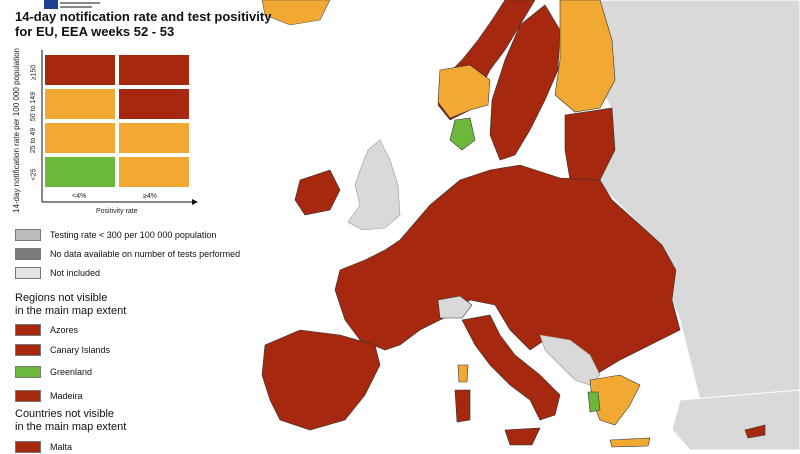  What do you see at coordinates (462, 134) in the screenshot?
I see `denmark-region` at bounding box center [462, 134].